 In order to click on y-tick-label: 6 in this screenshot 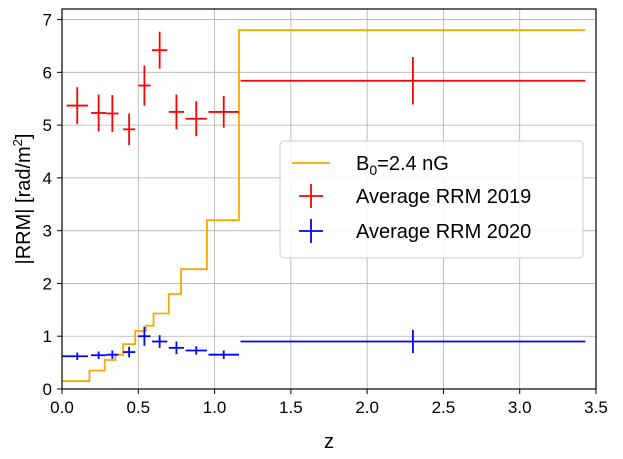, I will do `click(47, 72)`.